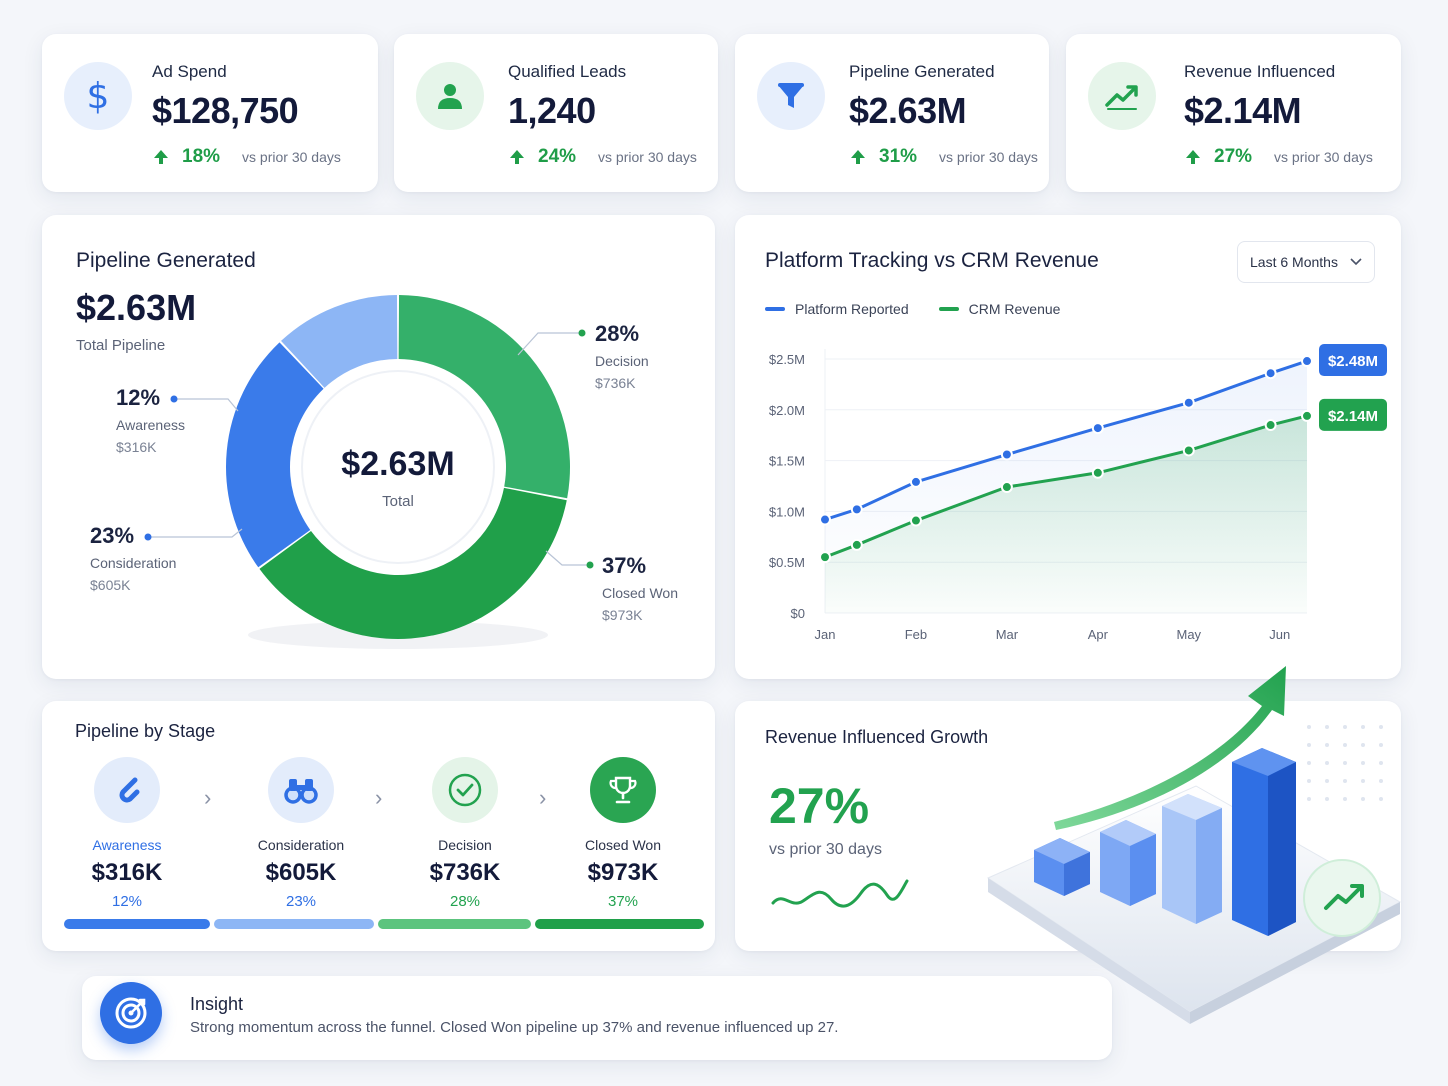 The height and width of the screenshot is (1086, 1448). What do you see at coordinates (450, 96) in the screenshot?
I see `person-icon` at bounding box center [450, 96].